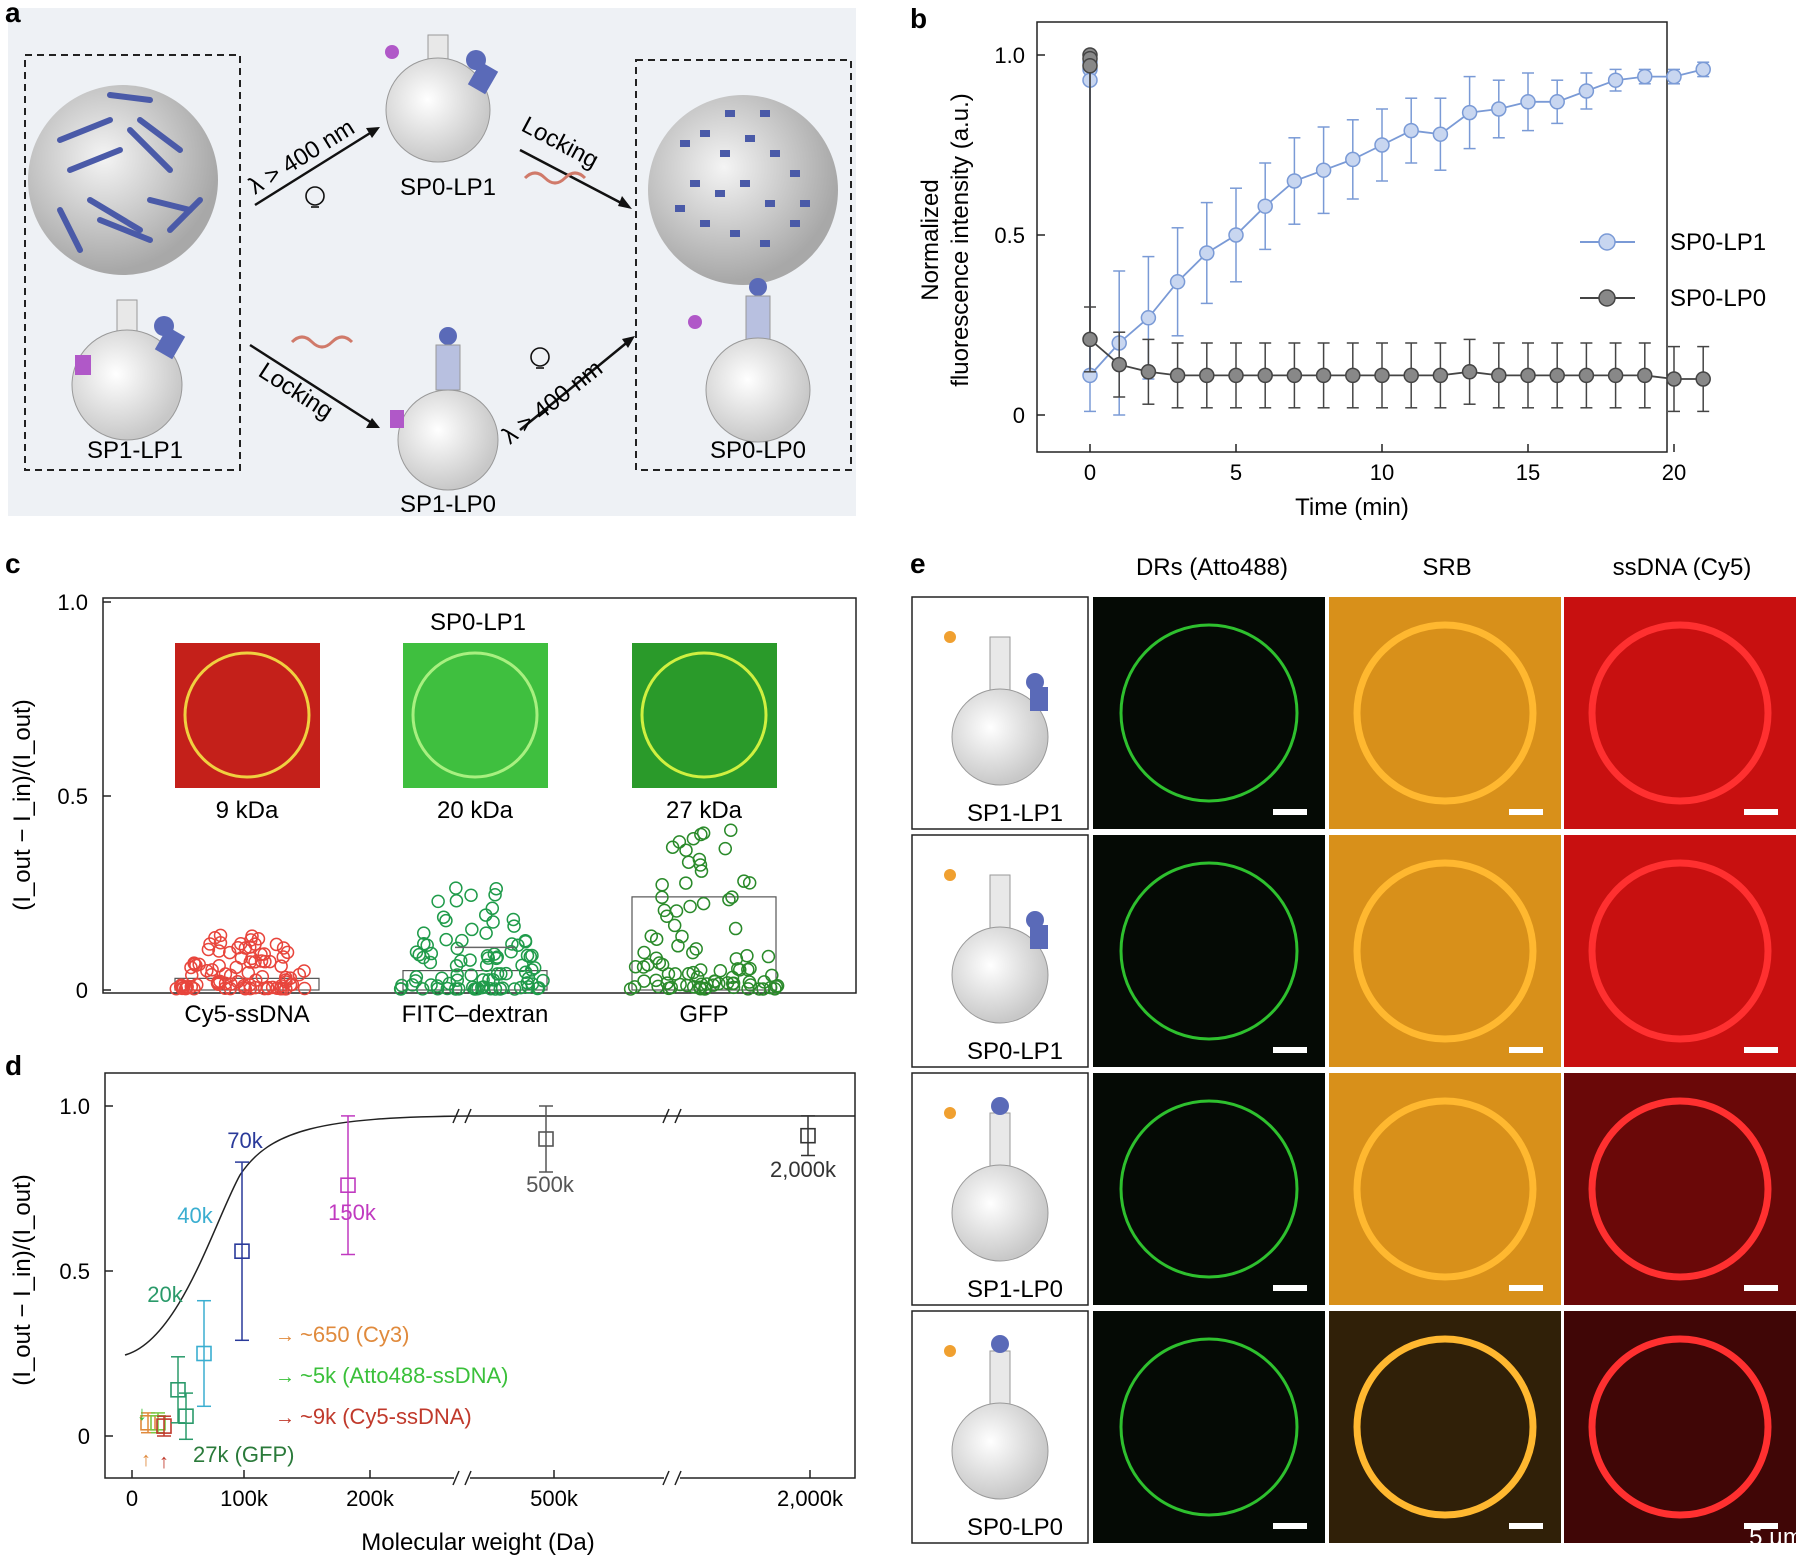  I want to click on flask-sp1-lp0, so click(444, 409).